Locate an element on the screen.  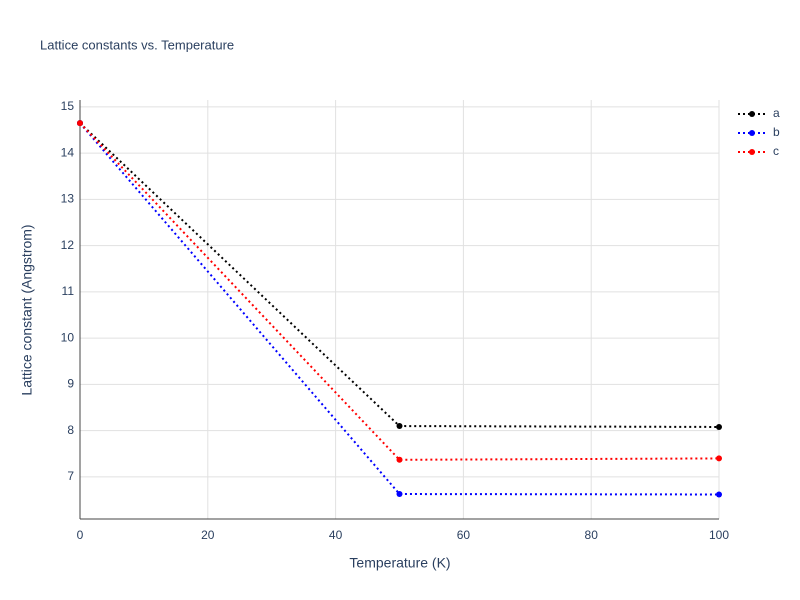
y-tick-label: 12 is located at coordinates (68, 245).